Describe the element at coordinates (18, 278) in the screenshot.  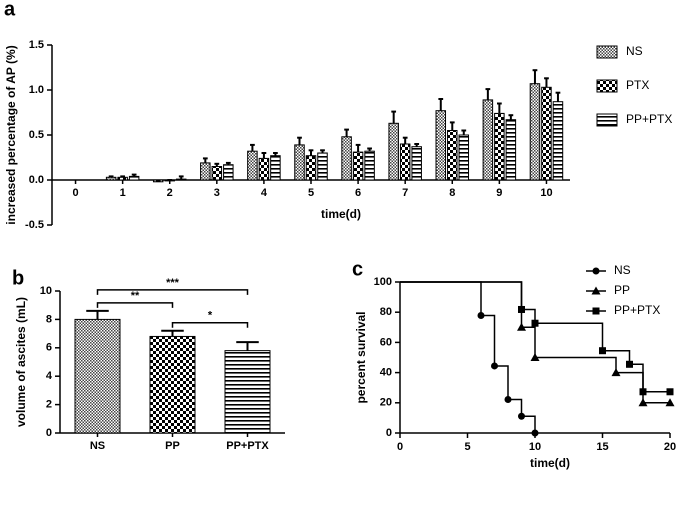
I see `panel-label: b` at that location.